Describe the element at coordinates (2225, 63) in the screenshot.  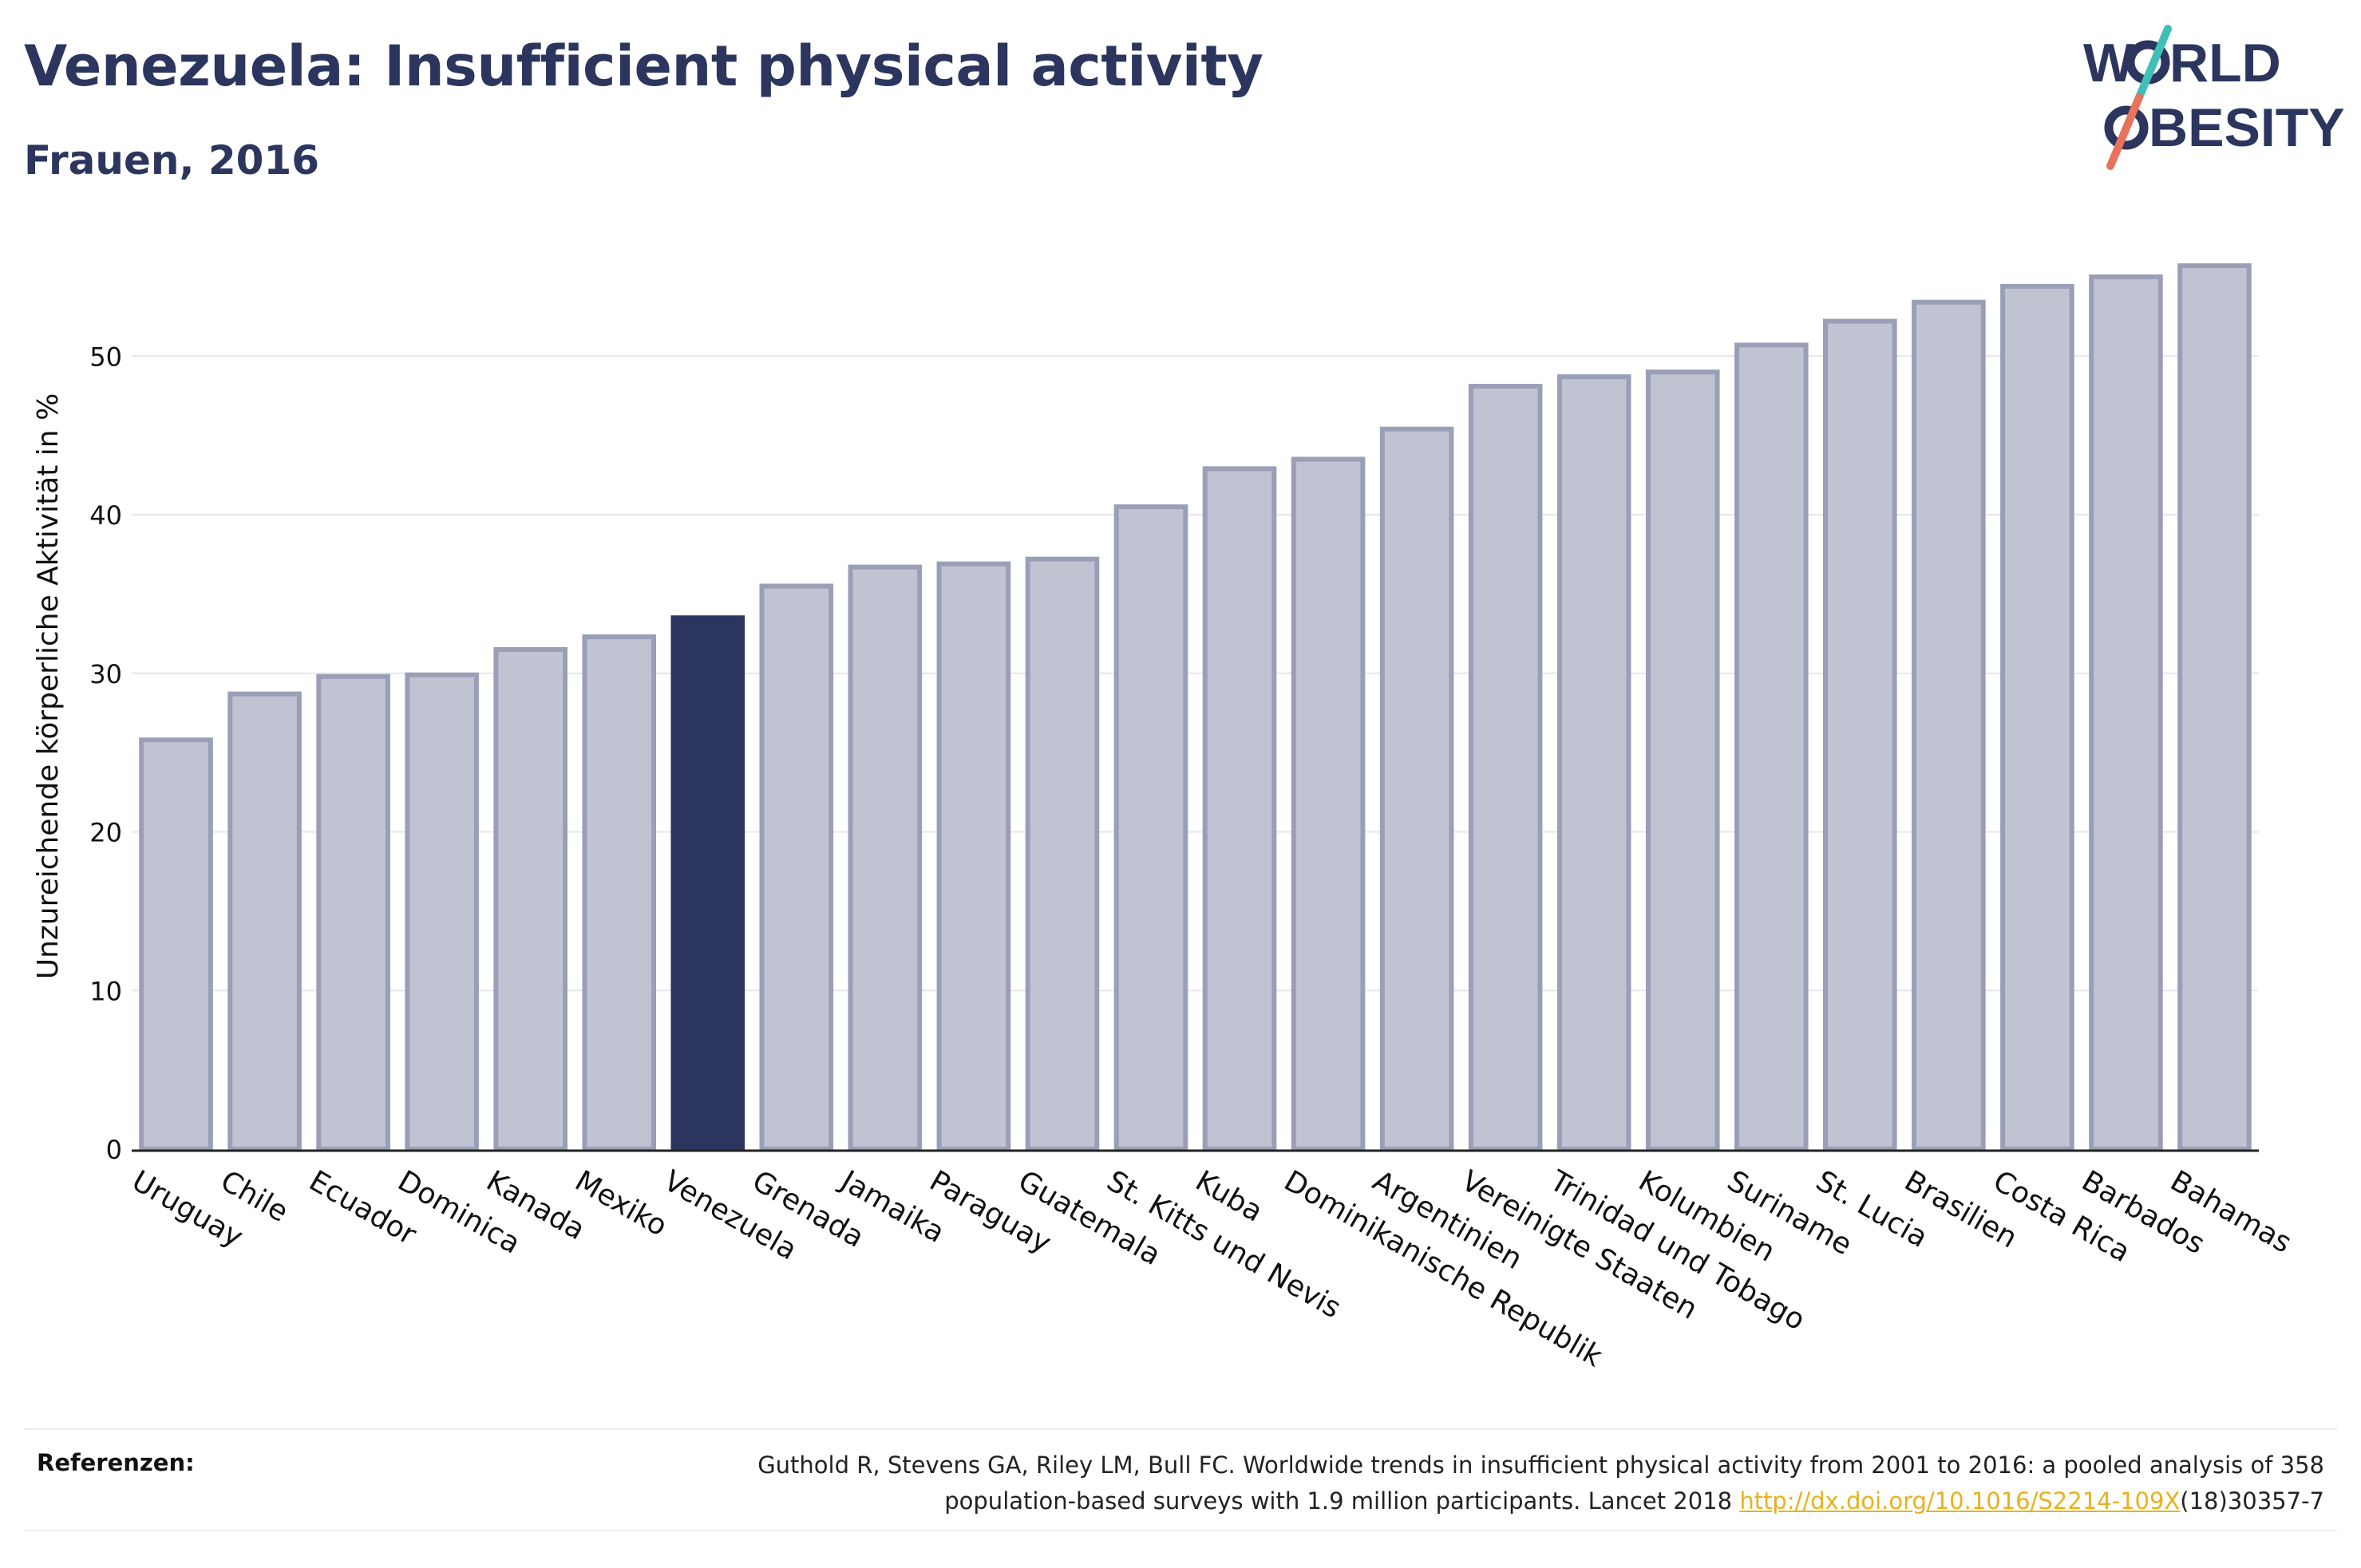
I see `logo-rld: RLD` at that location.